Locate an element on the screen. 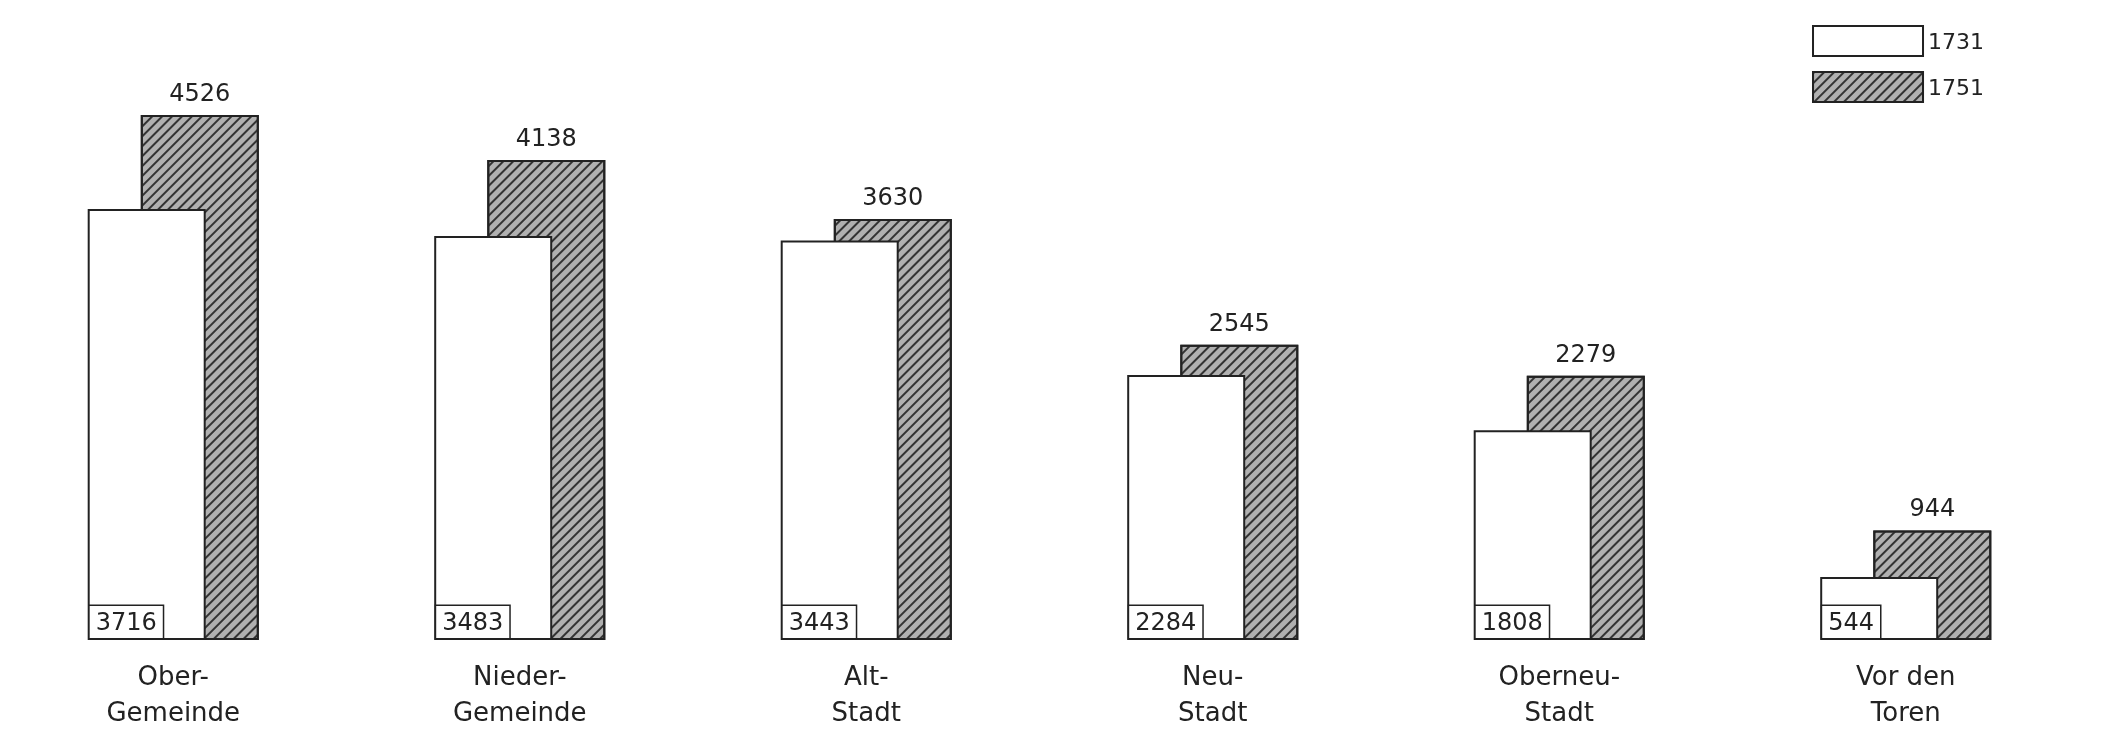 The width and height of the screenshot is (2109, 750). legend-label: 1731 is located at coordinates (1956, 41).